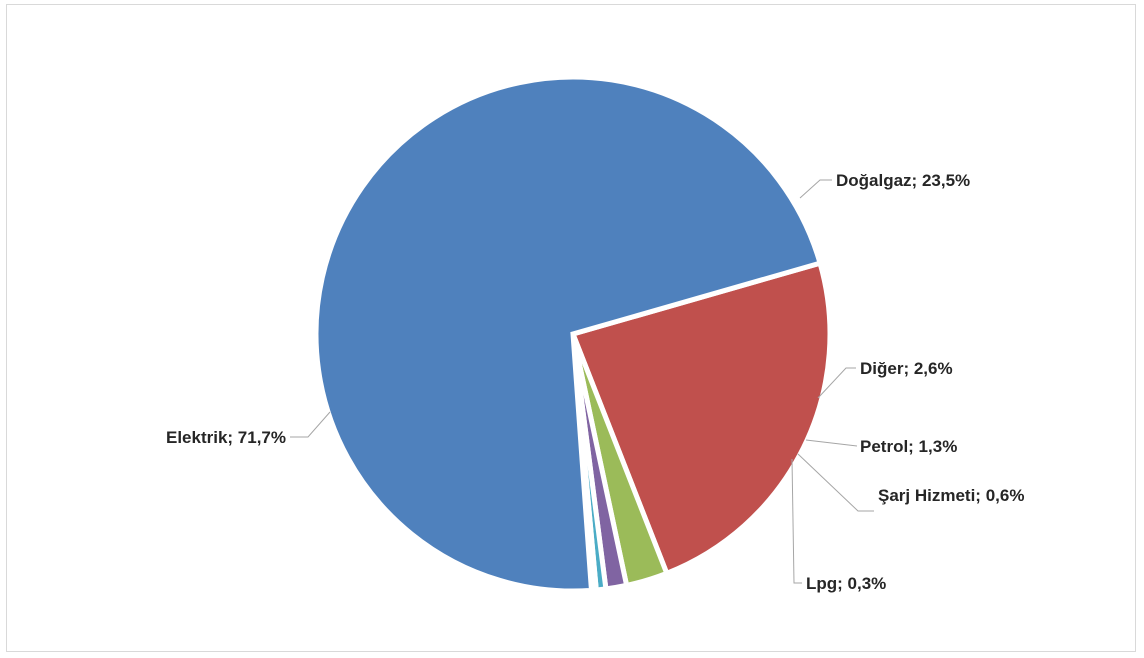 The image size is (1144, 658). What do you see at coordinates (310, 424) in the screenshot?
I see `leader-line-elektrik` at bounding box center [310, 424].